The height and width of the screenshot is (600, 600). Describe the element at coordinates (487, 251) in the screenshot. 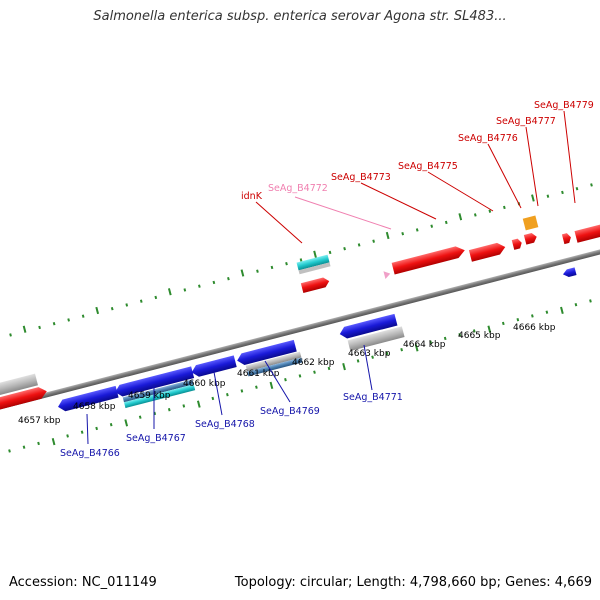

I see `gene-SeAg_B4775` at that location.